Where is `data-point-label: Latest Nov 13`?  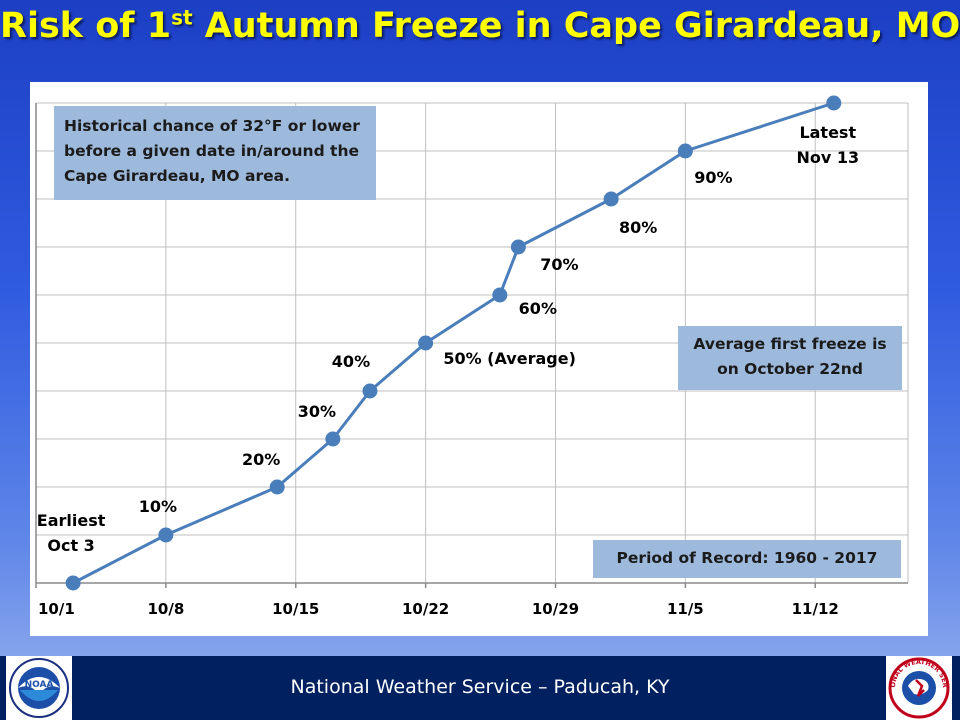 data-point-label: Latest Nov 13 is located at coordinates (827, 145).